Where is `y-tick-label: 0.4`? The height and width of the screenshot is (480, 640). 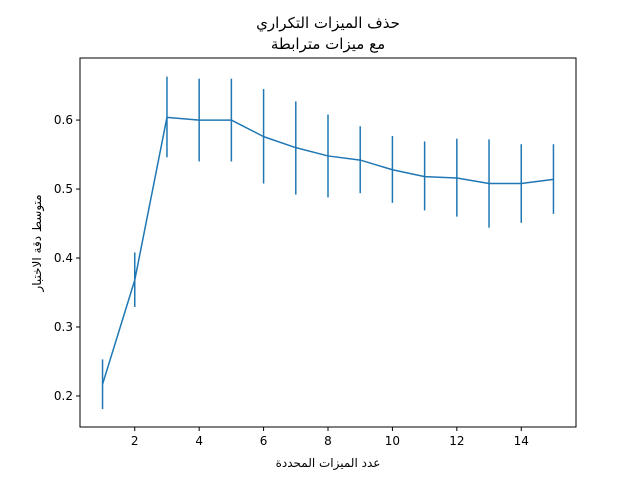 y-tick-label: 0.4 is located at coordinates (63, 258).